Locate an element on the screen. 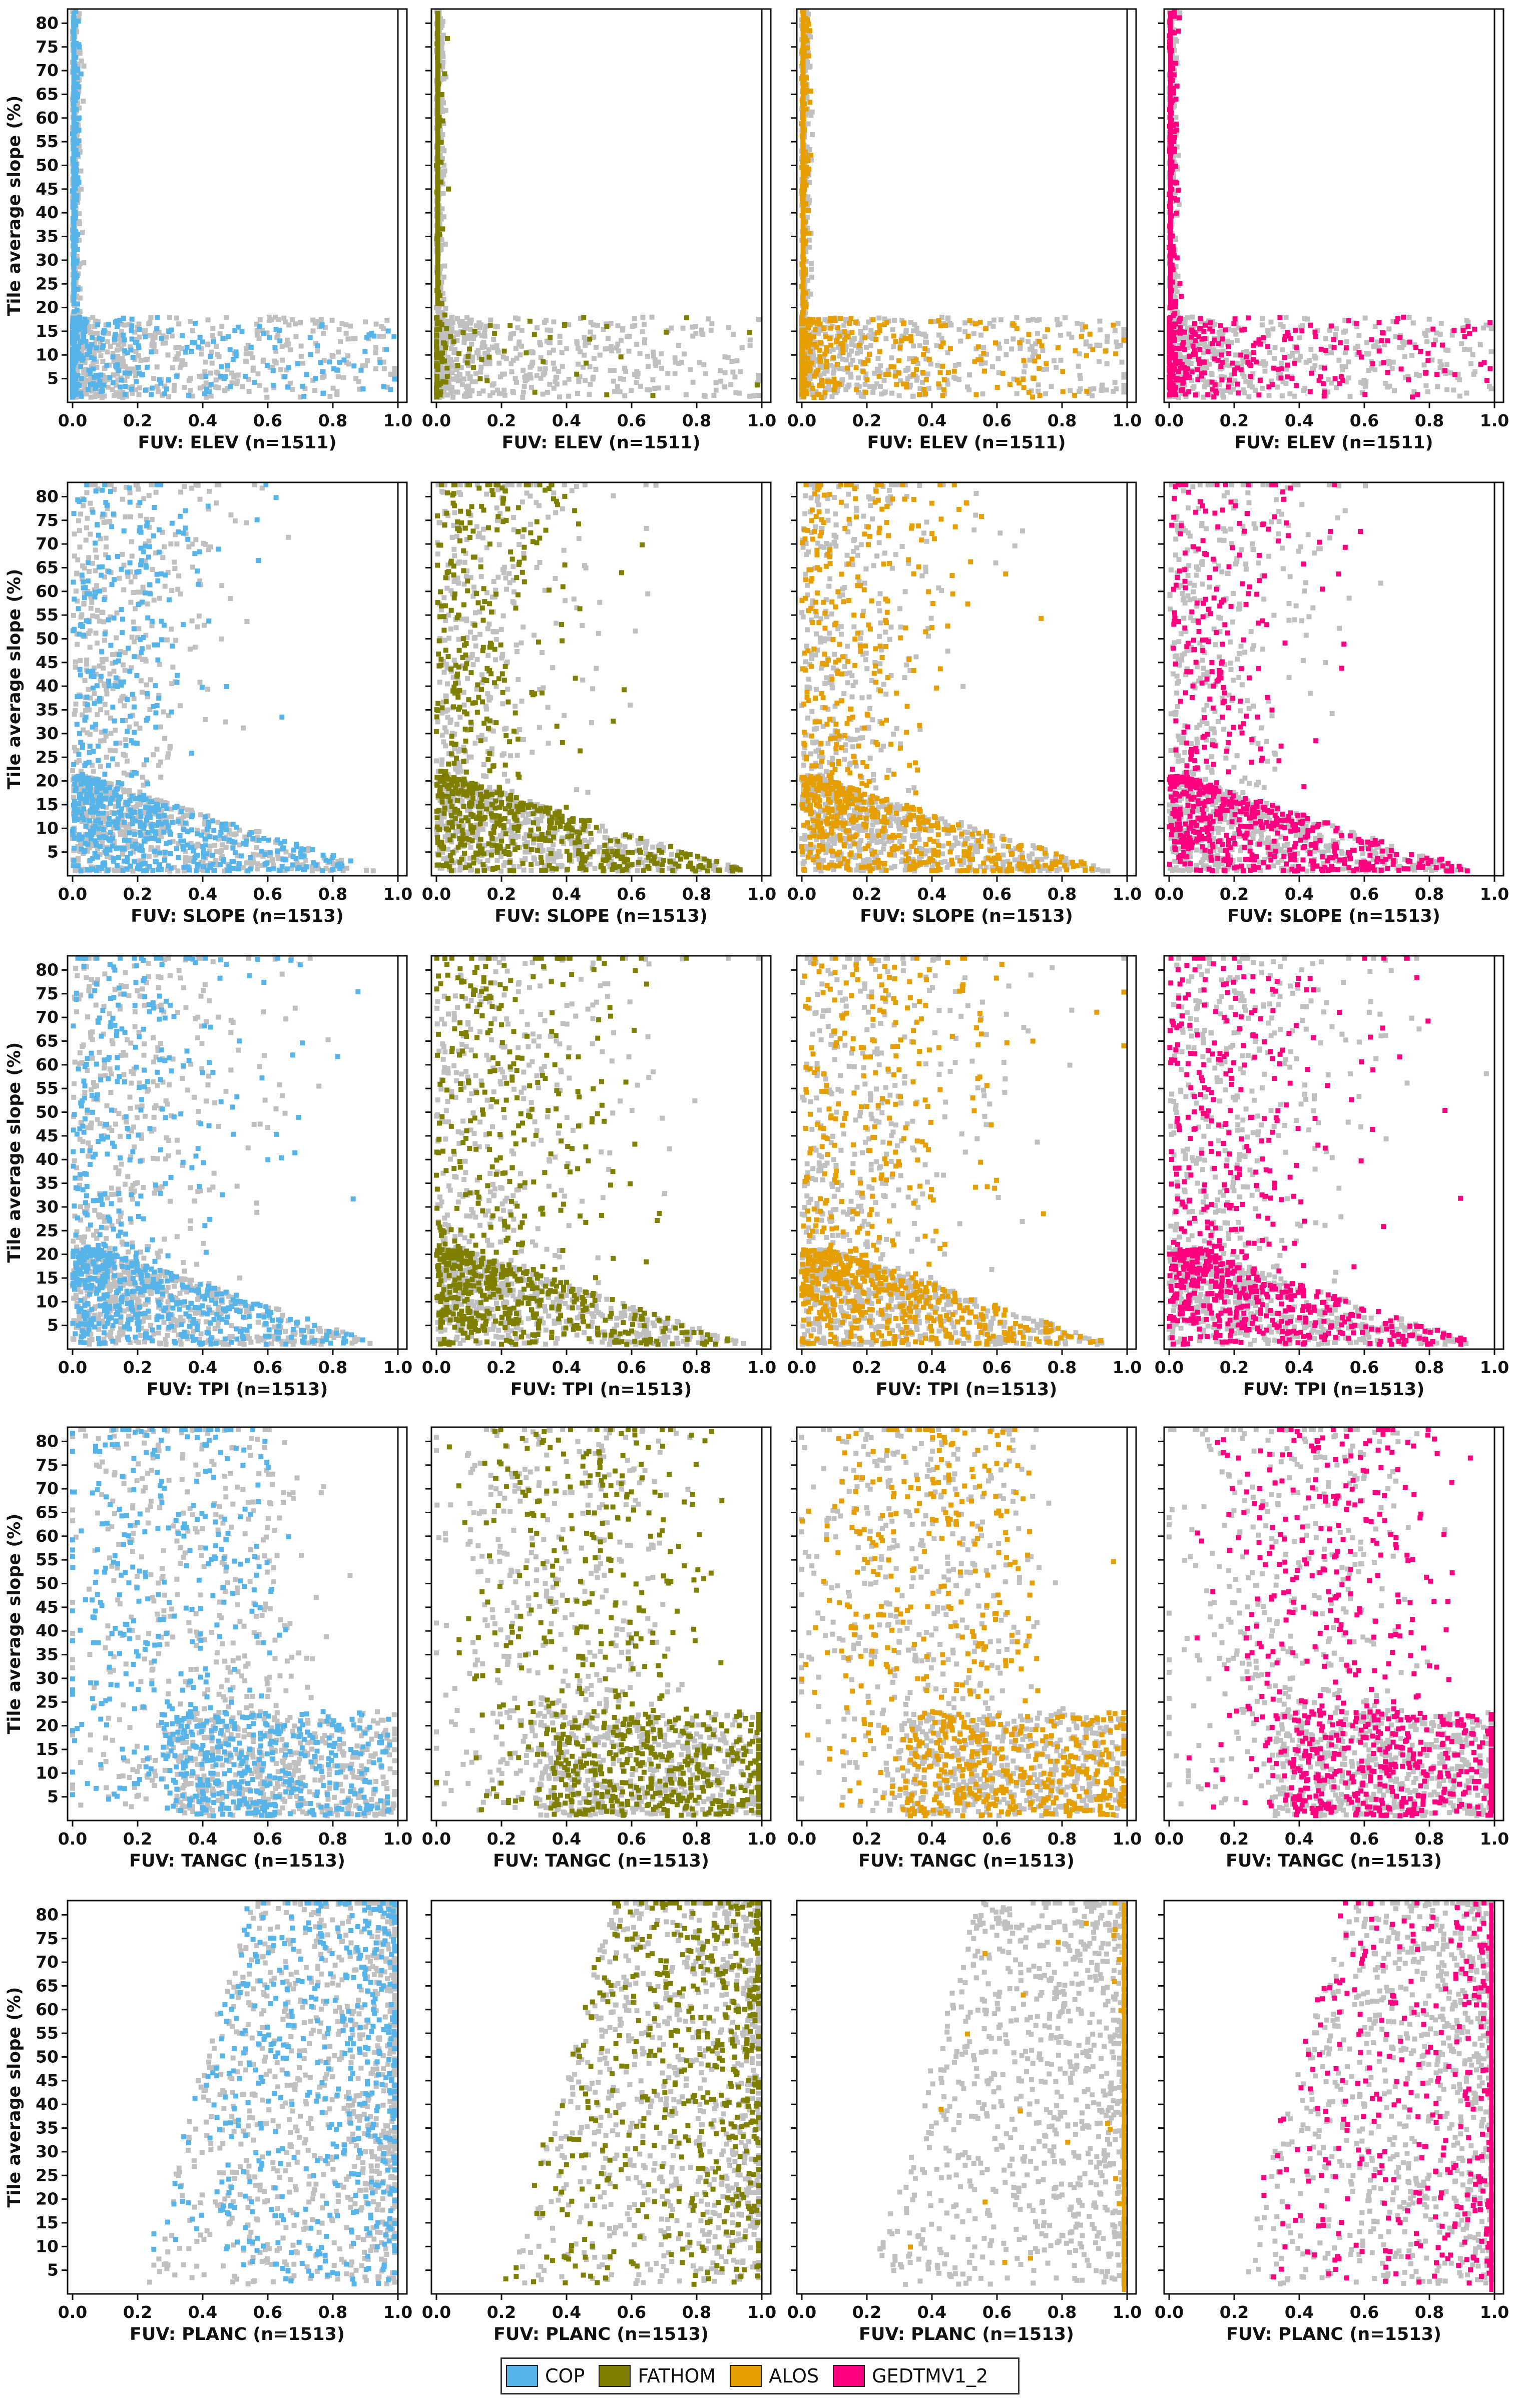  x-tick-label: 0.2 is located at coordinates (866, 420).